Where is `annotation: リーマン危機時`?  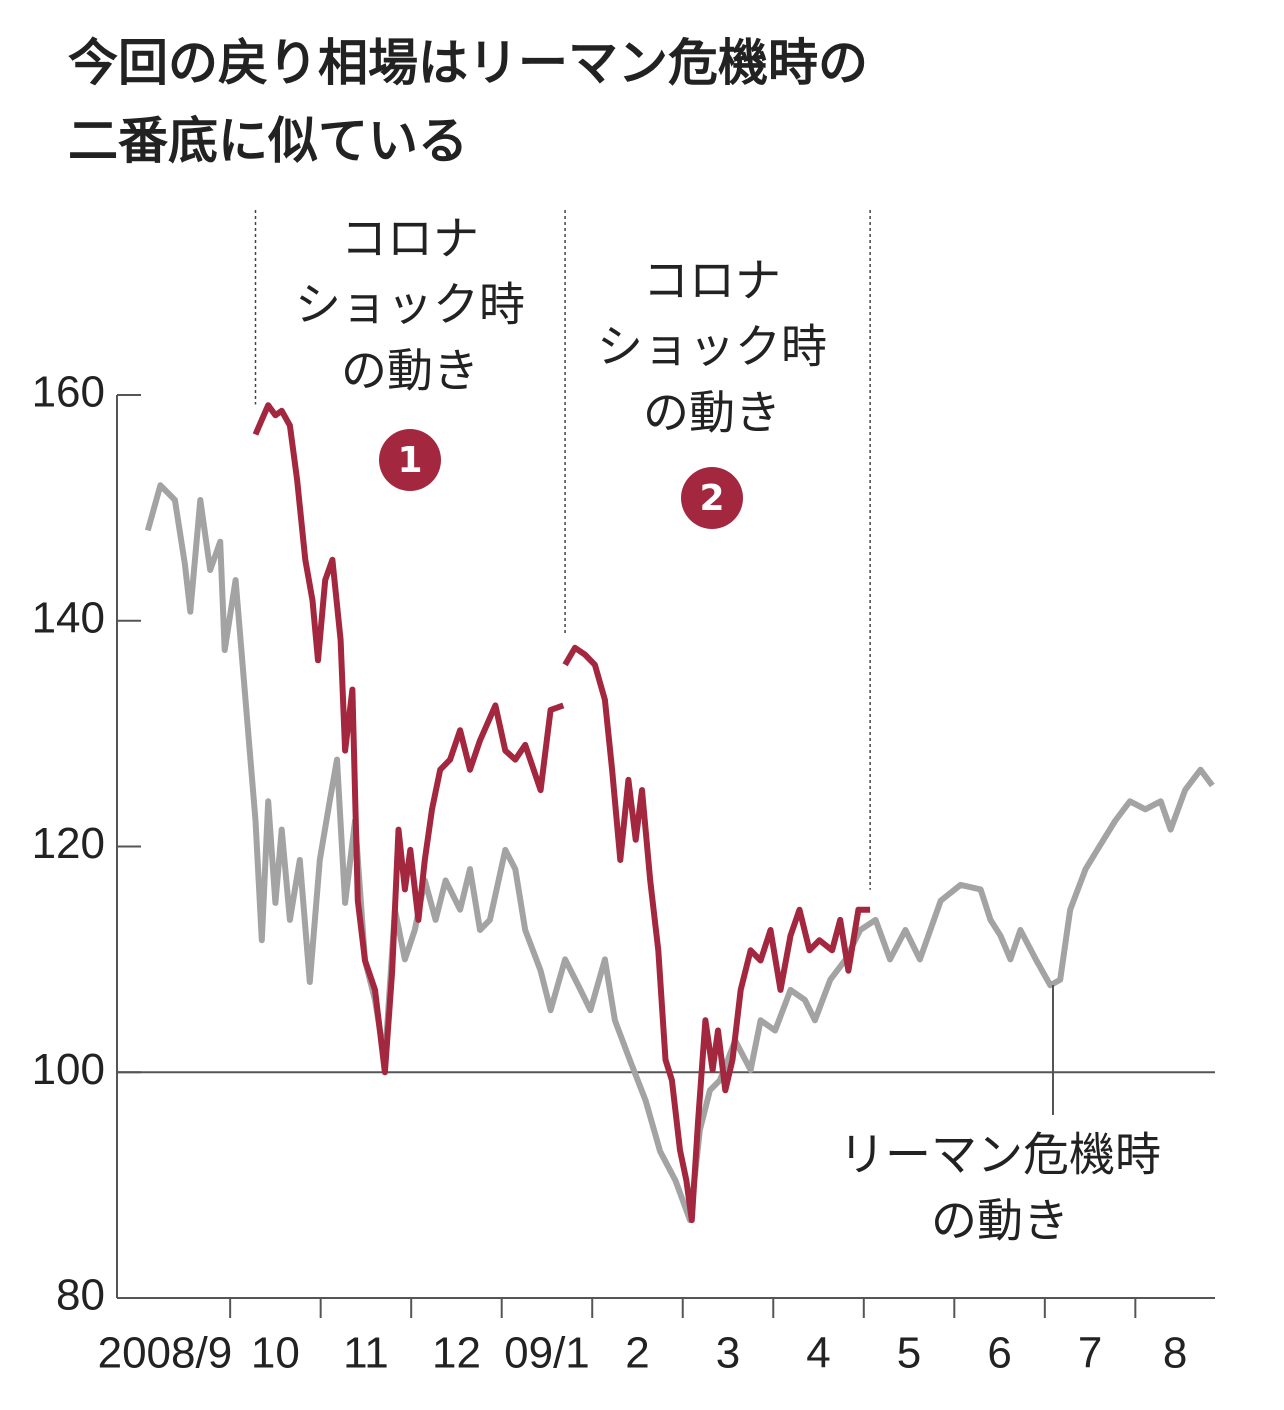 annotation: リーマン危機時 is located at coordinates (1000, 1155).